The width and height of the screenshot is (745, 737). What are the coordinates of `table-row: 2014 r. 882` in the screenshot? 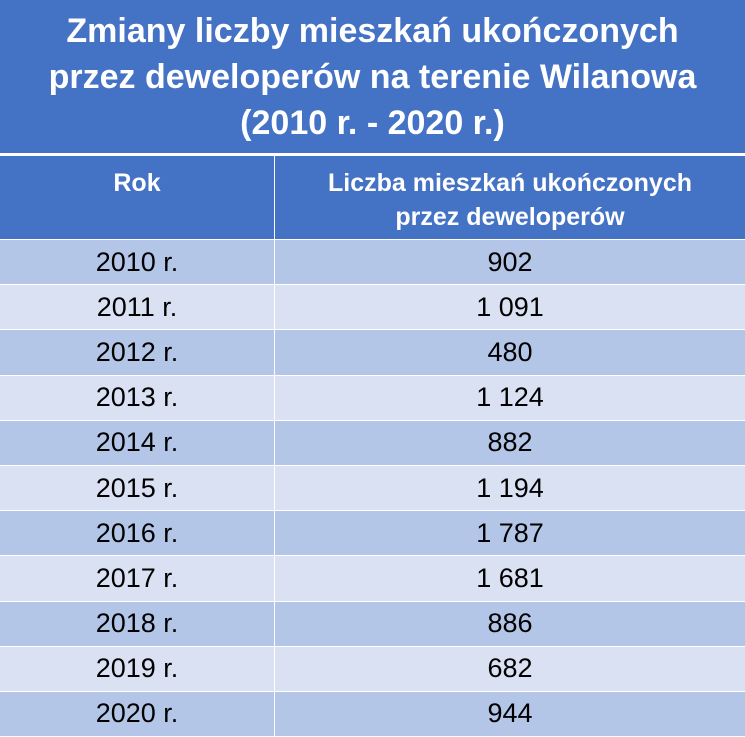 It's located at (372, 443).